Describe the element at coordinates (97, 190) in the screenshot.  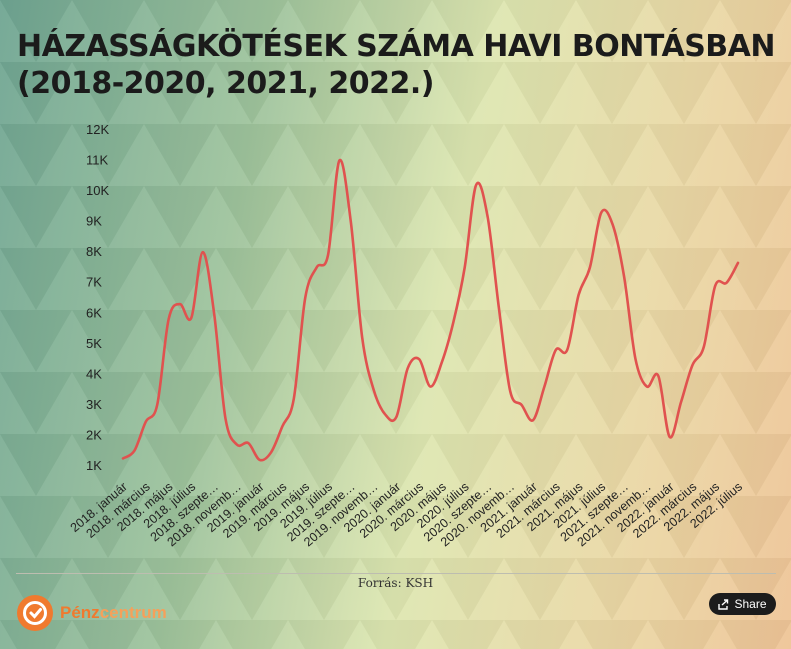
I see `y-tick-label: 10K` at that location.